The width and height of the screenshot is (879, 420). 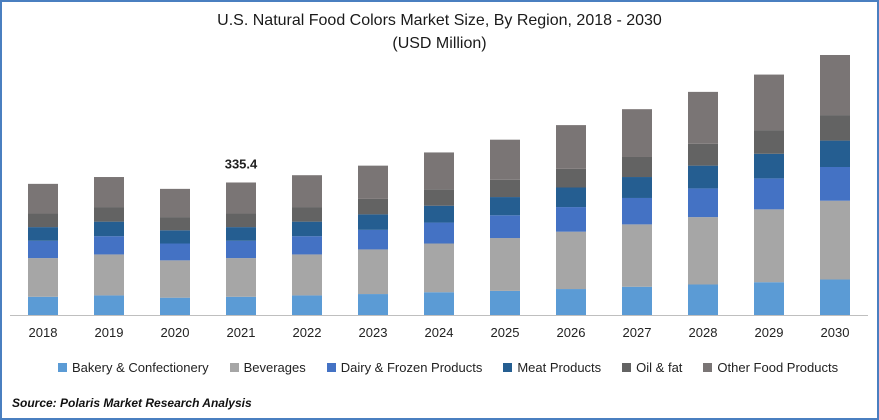 What do you see at coordinates (43, 332) in the screenshot?
I see `x-tick-label-2018: 2018` at bounding box center [43, 332].